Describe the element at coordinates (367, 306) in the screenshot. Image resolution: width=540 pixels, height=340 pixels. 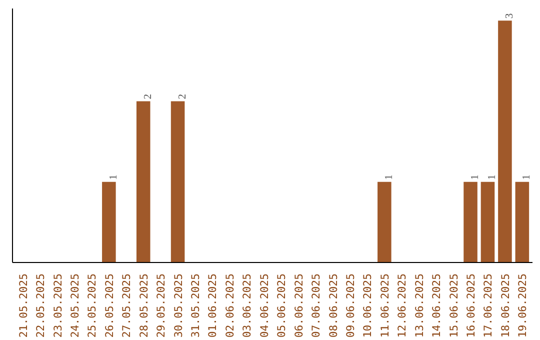
I see `x-tick-label: 10.06.2025` at that location.